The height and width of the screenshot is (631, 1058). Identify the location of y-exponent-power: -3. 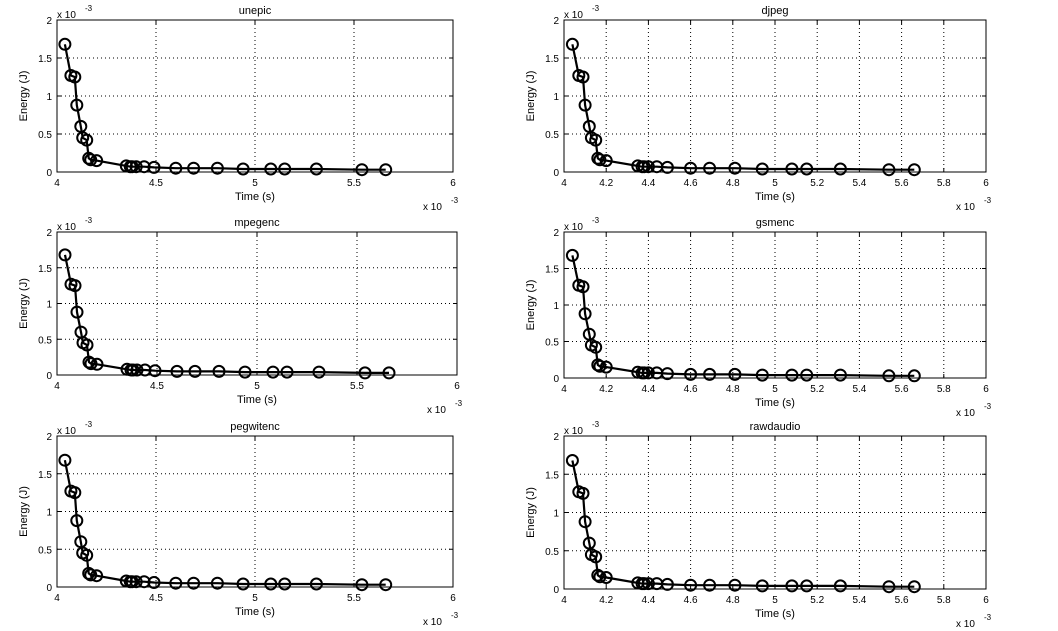
(89, 220).